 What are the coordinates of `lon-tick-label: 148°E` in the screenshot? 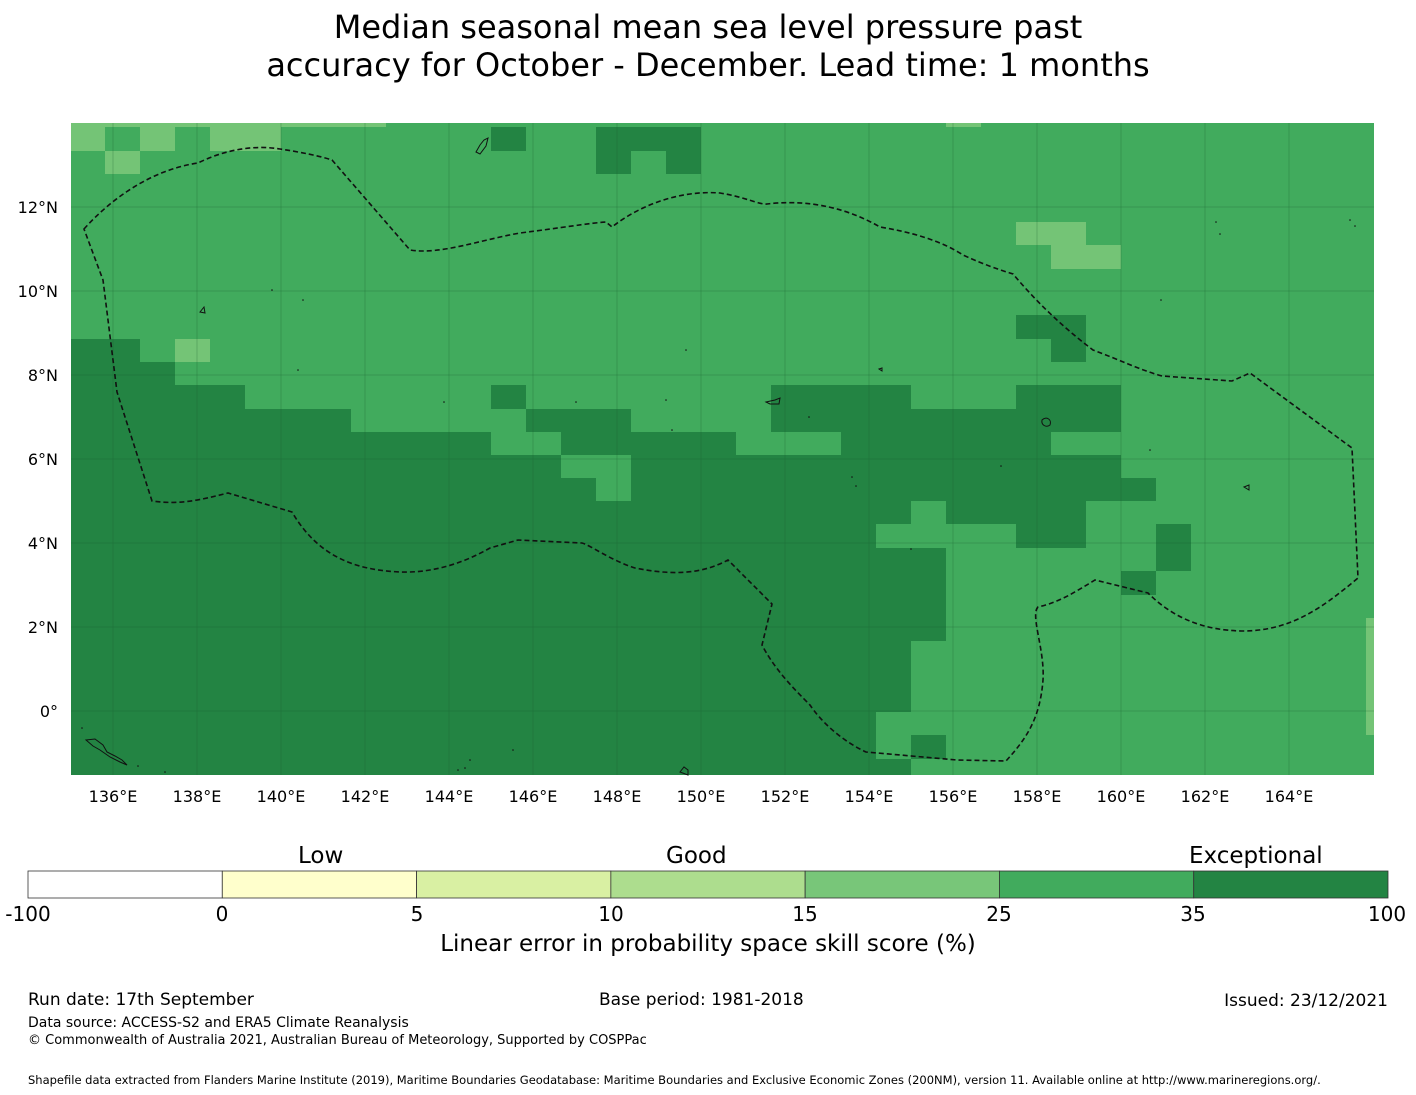 It's located at (617, 796).